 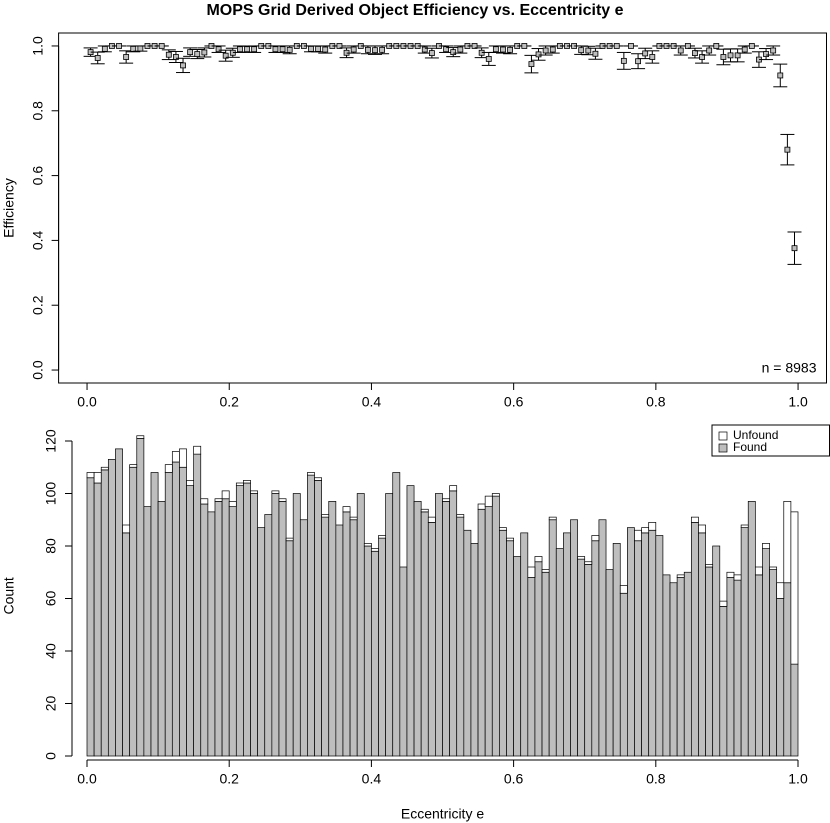 What do you see at coordinates (87, 779) in the screenshot?
I see `x-tick-label: 0.0` at bounding box center [87, 779].